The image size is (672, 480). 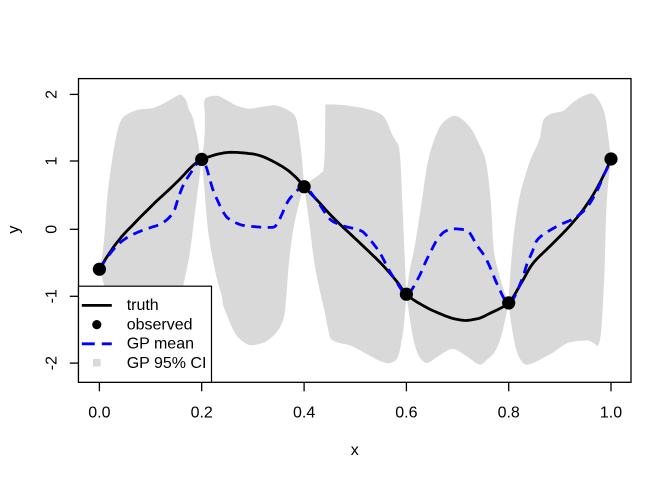 What do you see at coordinates (611, 413) in the screenshot?
I see `svg-text: 1.0` at bounding box center [611, 413].